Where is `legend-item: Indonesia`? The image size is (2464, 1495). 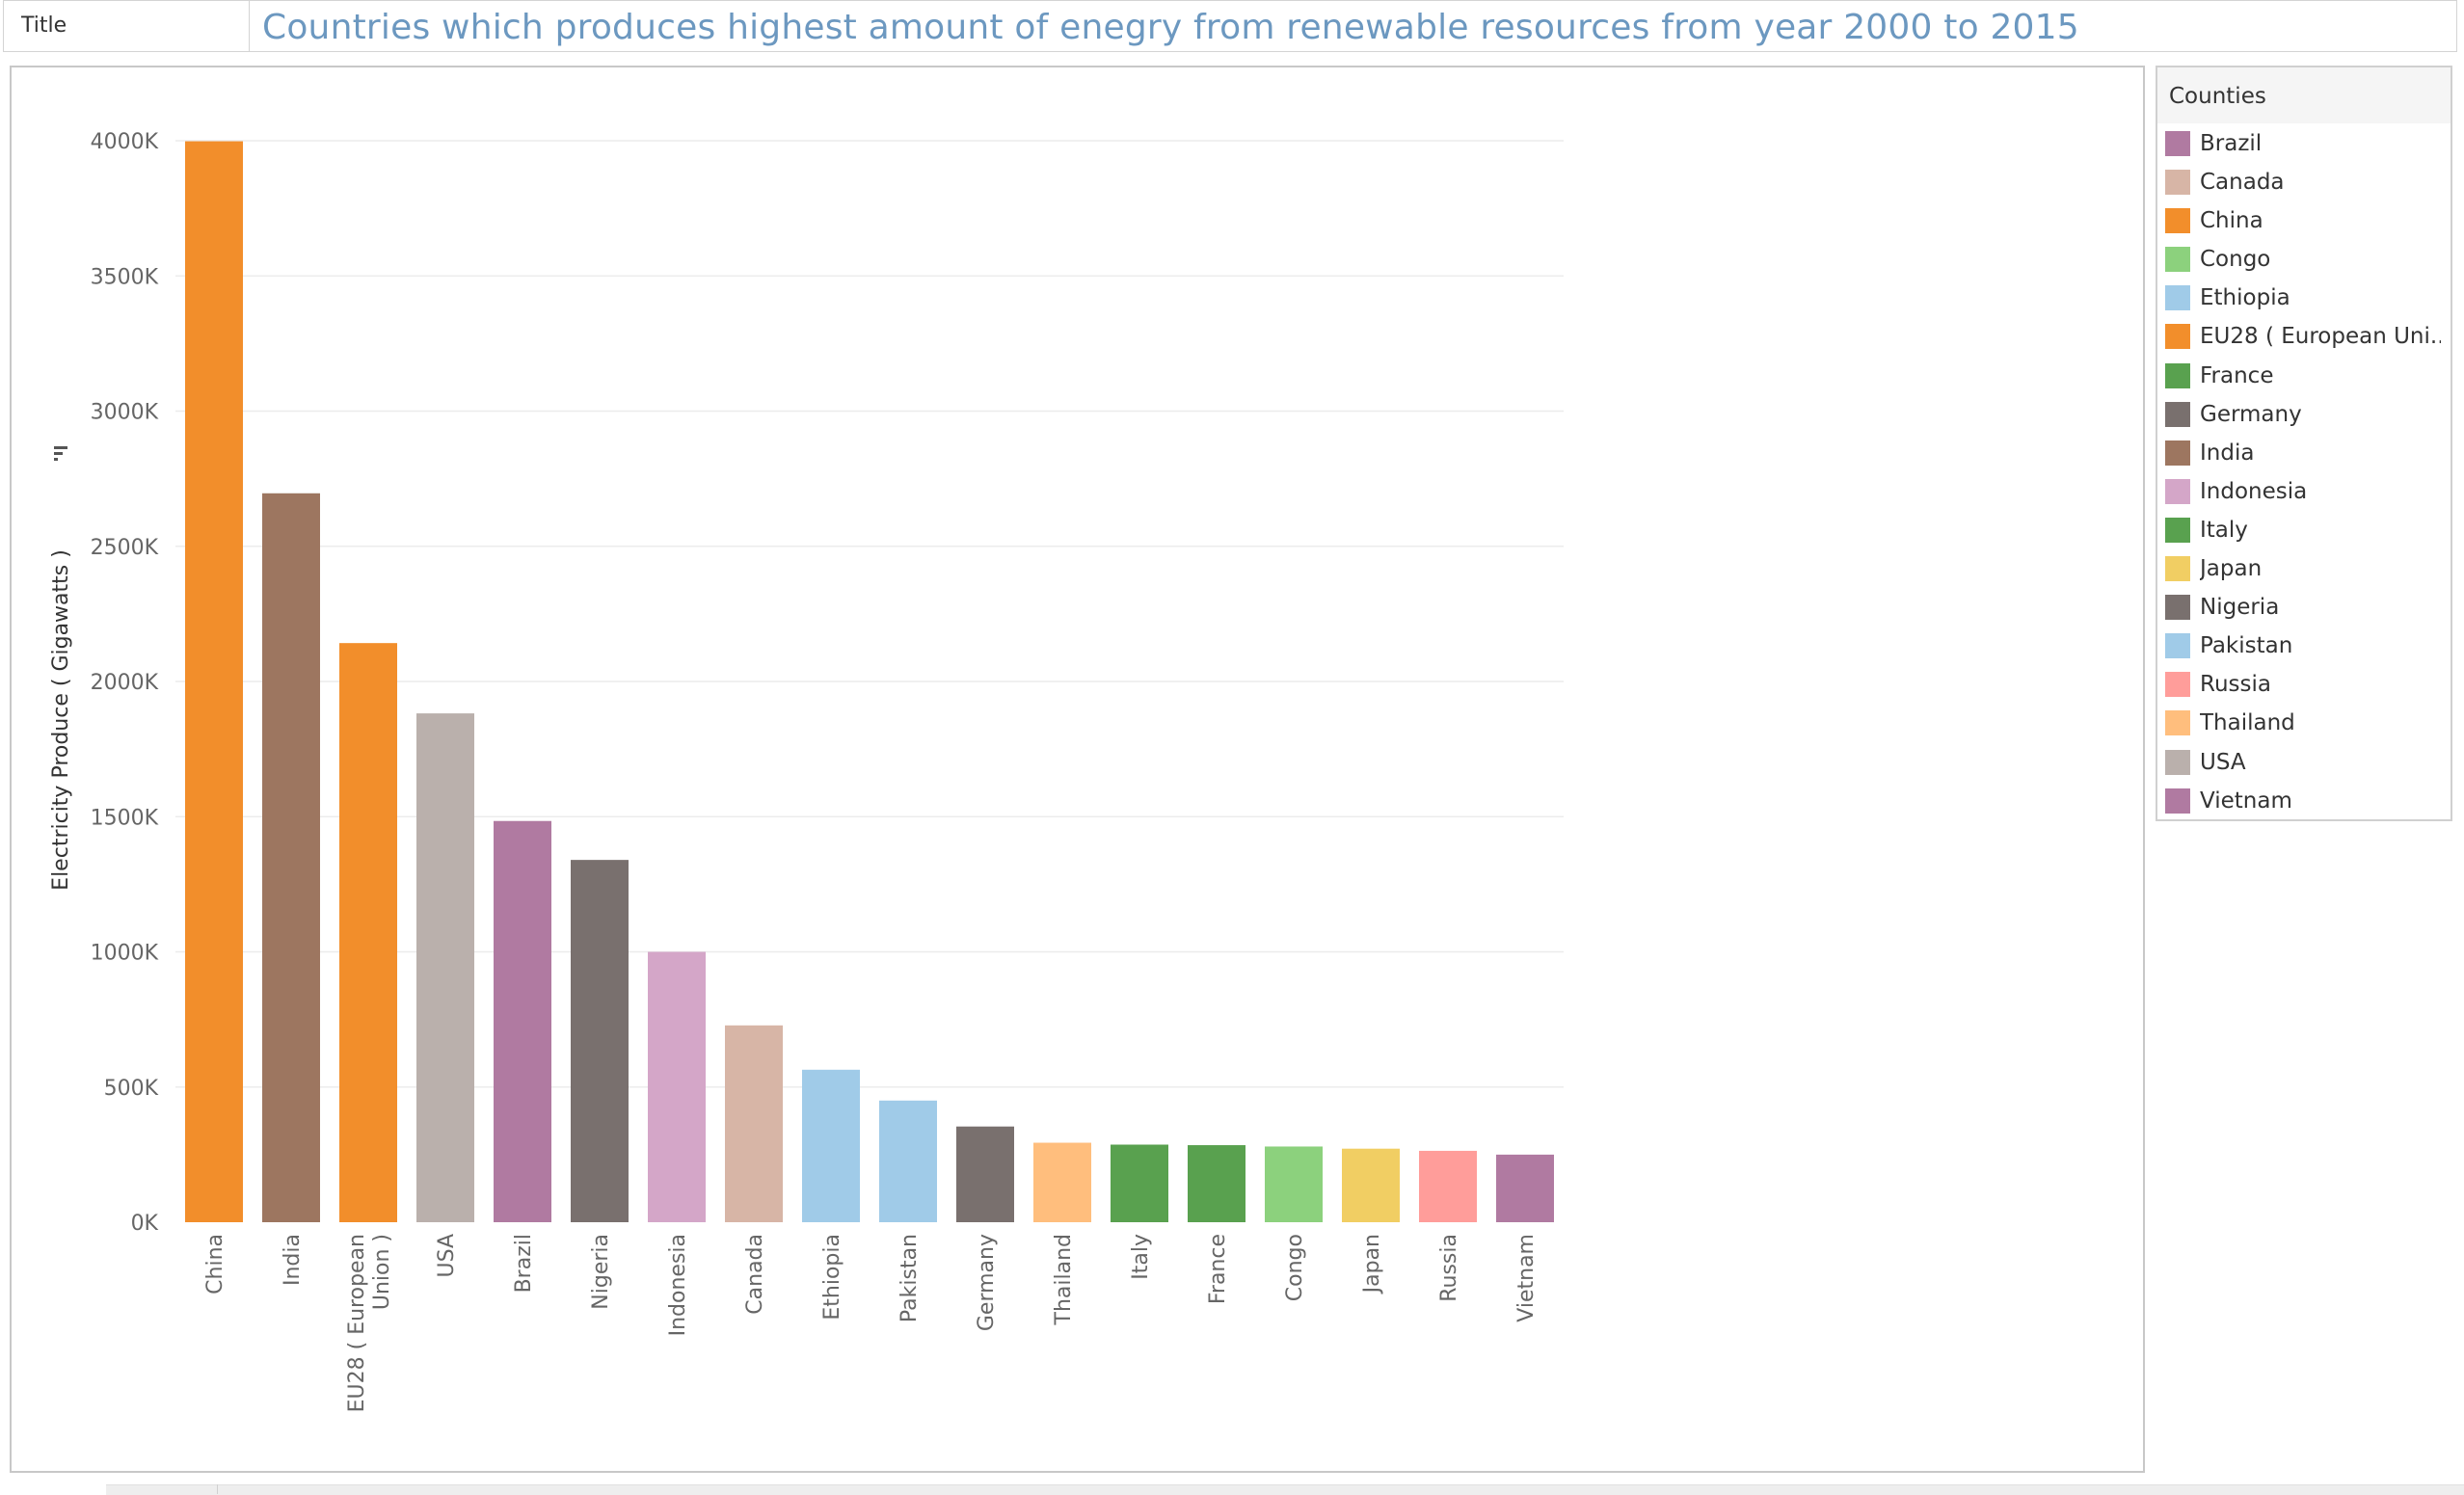
legend-item: Indonesia is located at coordinates (2304, 491).